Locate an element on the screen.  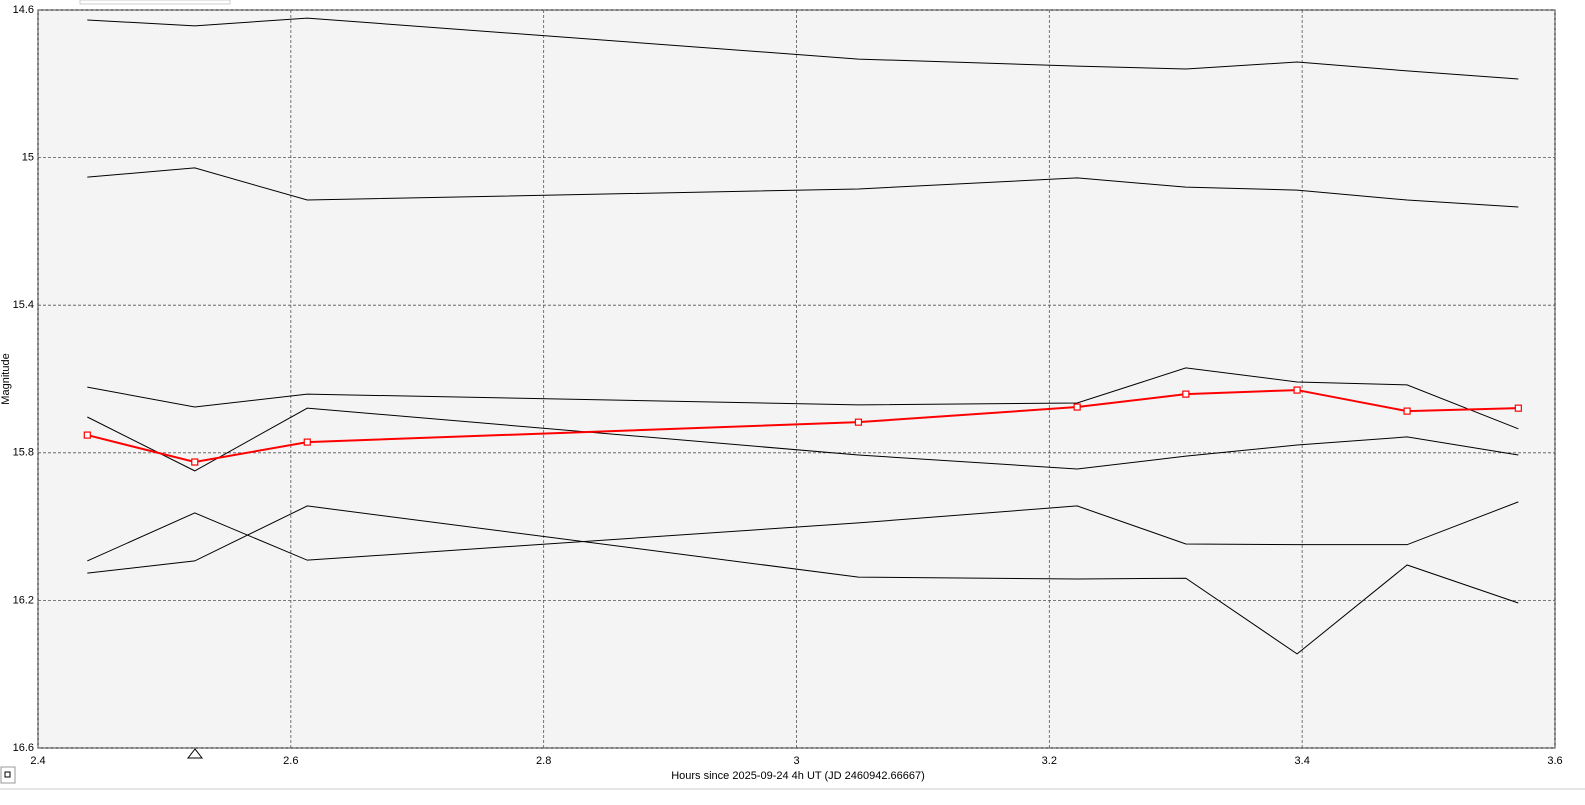
y-axis-label: Magnitude is located at coordinates (6, 378).